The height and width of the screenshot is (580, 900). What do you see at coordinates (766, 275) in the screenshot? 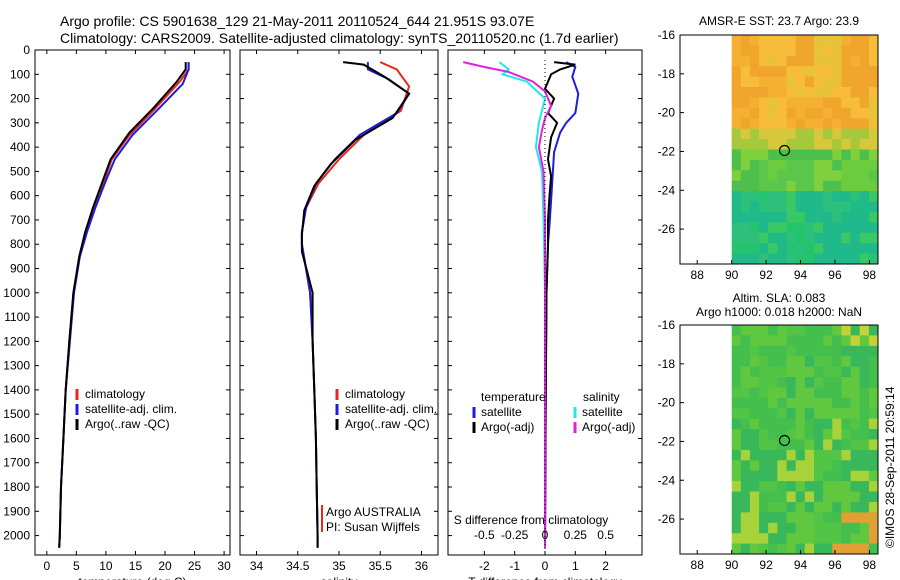
I see `x-tick-label: 92` at bounding box center [766, 275].